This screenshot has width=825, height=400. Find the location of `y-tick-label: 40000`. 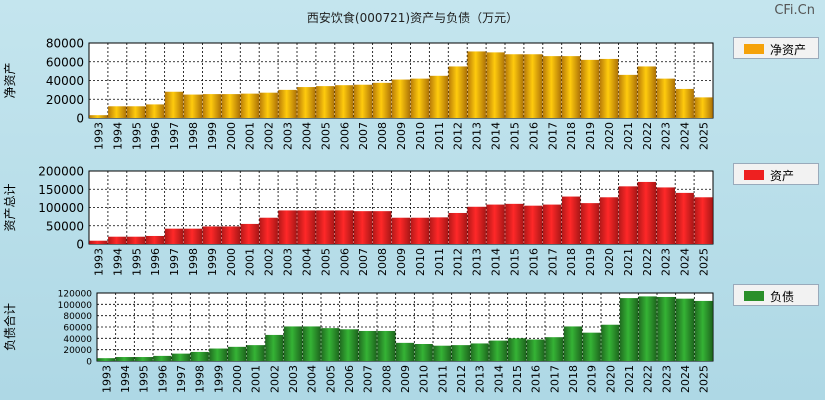

y-tick-label: 40000 is located at coordinates (77, 340).